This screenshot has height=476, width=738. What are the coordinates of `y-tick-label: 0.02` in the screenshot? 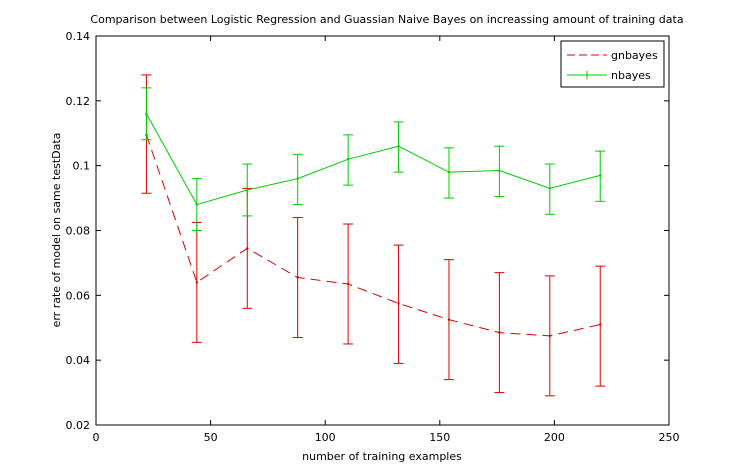 It's located at (78, 425).